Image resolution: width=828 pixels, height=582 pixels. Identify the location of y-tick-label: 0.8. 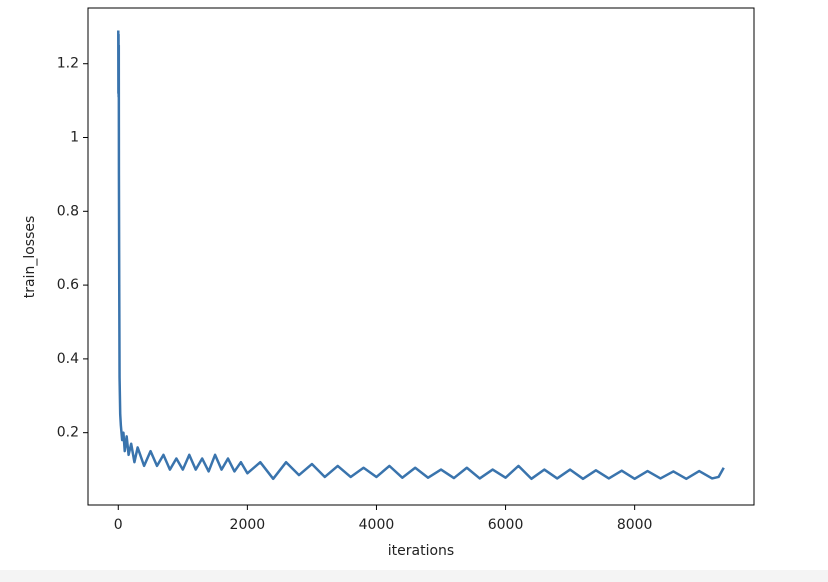
(68, 211).